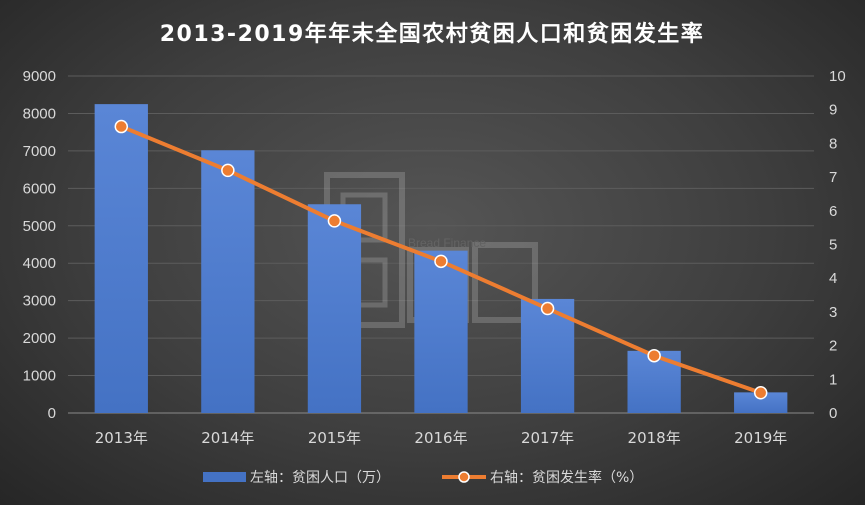  I want to click on left-tick-label: 6000, so click(39, 188).